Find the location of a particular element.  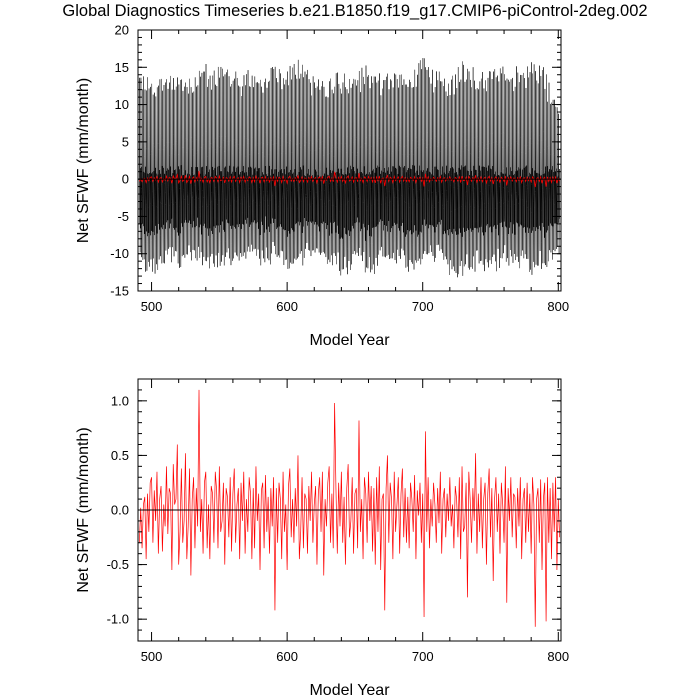

y-tick-label: -15 is located at coordinates (119, 291).